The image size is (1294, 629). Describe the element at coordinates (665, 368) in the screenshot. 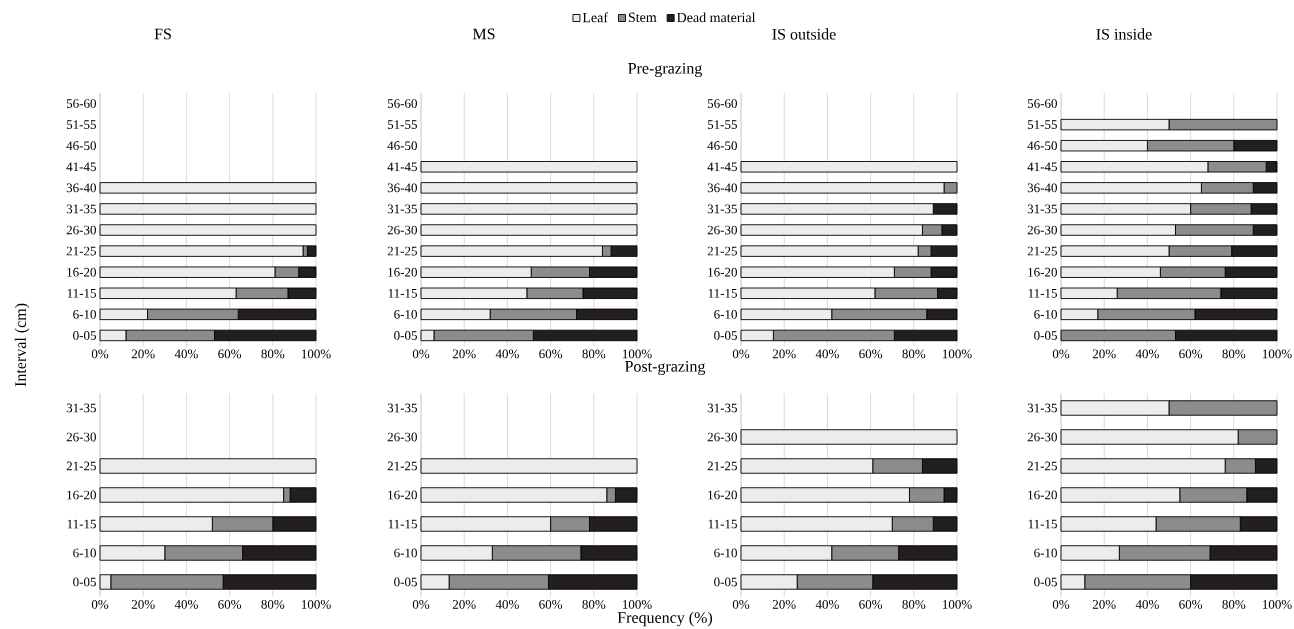

I see `text: Post-grazing` at that location.